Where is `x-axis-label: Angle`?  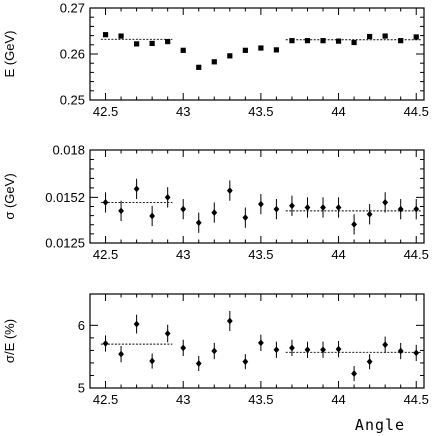 x-axis-label: Angle is located at coordinates (380, 425).